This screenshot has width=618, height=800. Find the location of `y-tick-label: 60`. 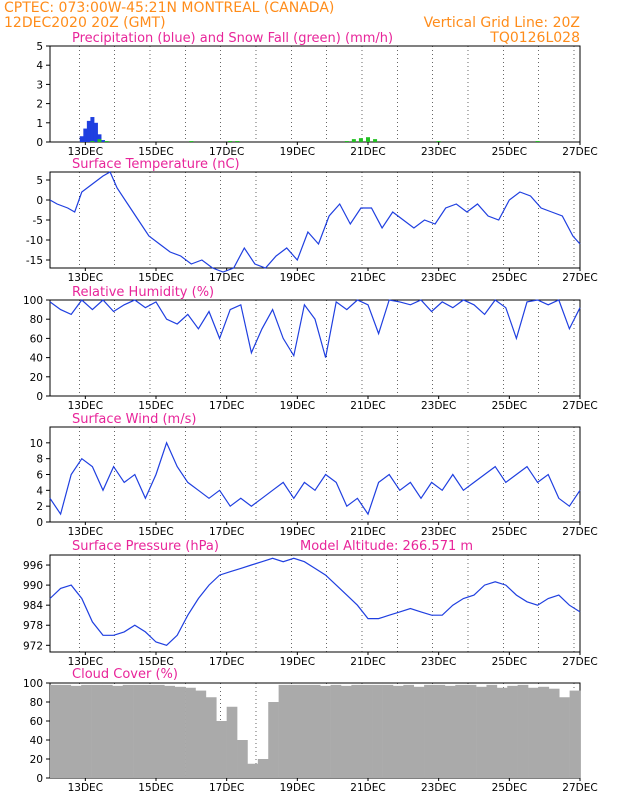

y-tick-label: 60 is located at coordinates (36, 722).